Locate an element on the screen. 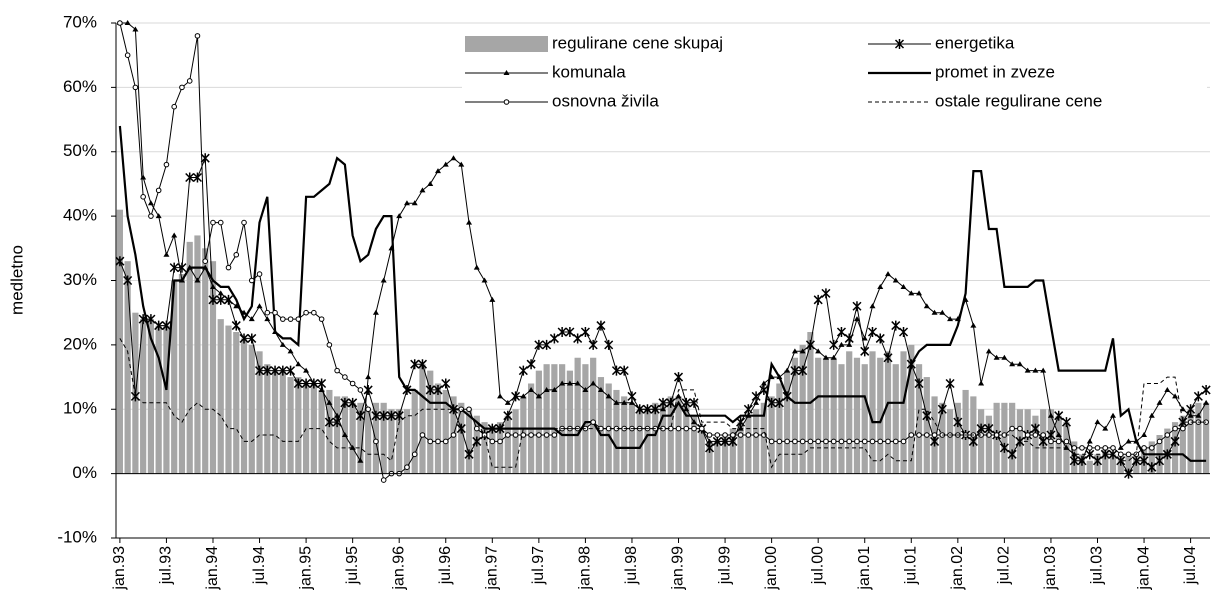  x-tick-label: jan.02 is located at coordinates (957, 568).